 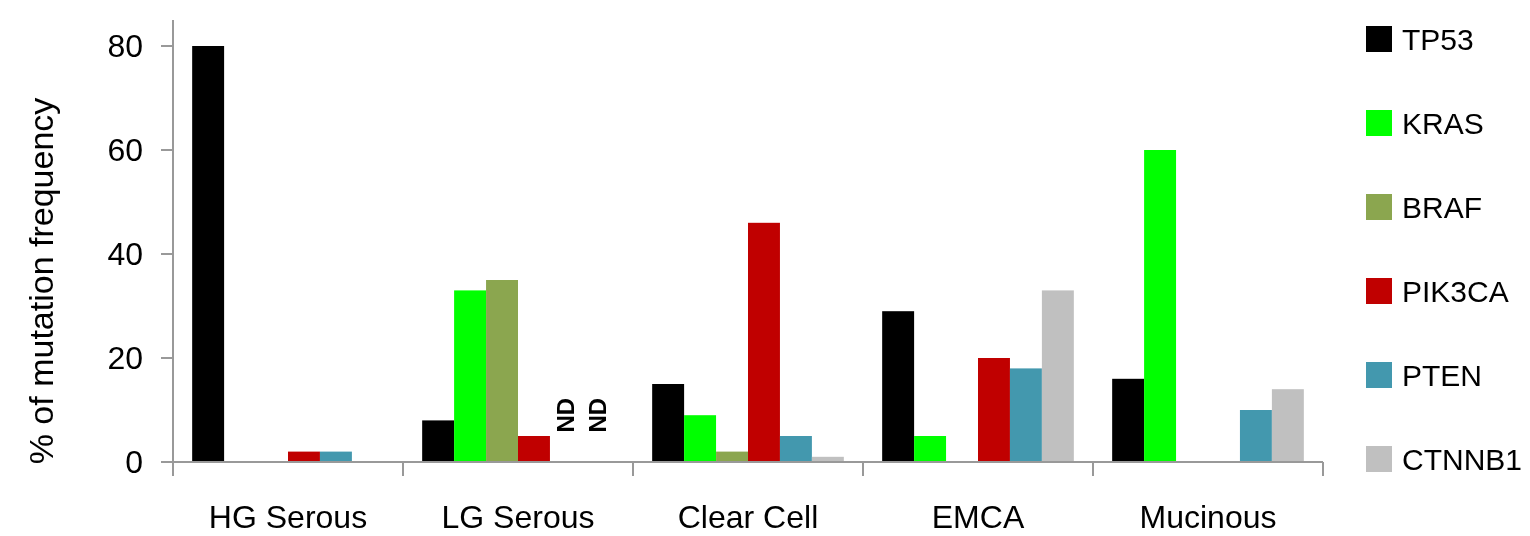 I want to click on y-tick-label: 60, so click(x=125, y=150).